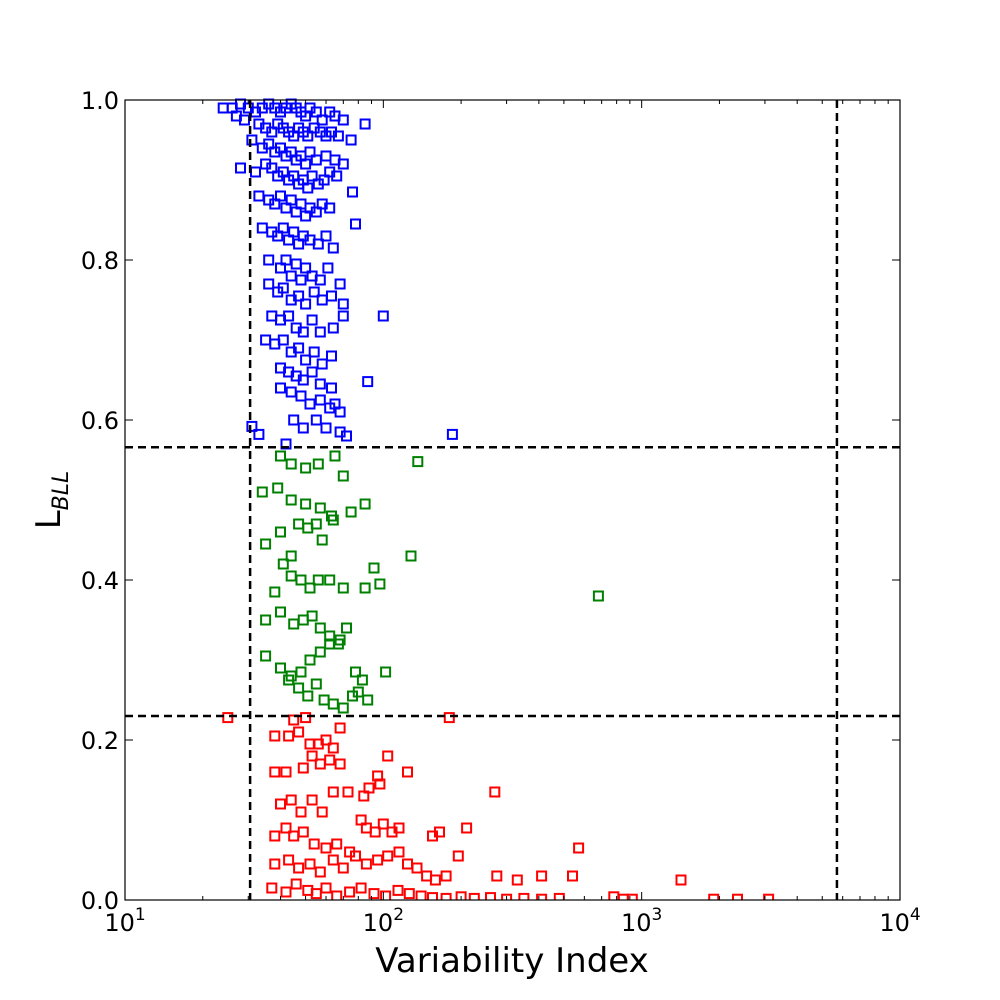 This screenshot has height=1000, width=1000. What do you see at coordinates (100, 581) in the screenshot?
I see `y-tick-label-2: 0.4` at bounding box center [100, 581].